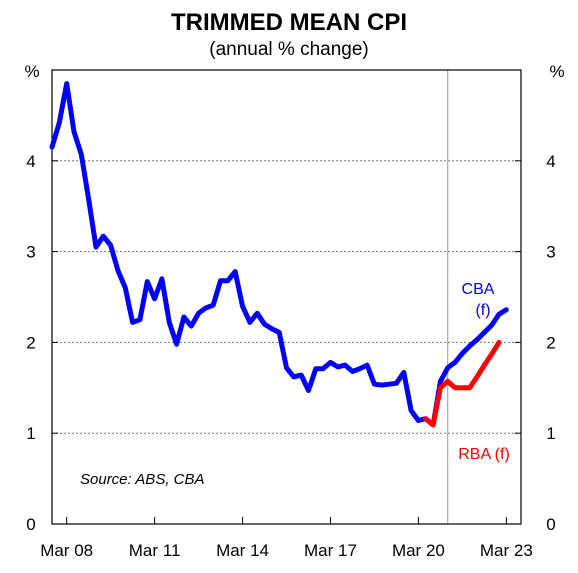  Describe the element at coordinates (550, 524) in the screenshot. I see `y-tick-label-right-0: 0` at that location.